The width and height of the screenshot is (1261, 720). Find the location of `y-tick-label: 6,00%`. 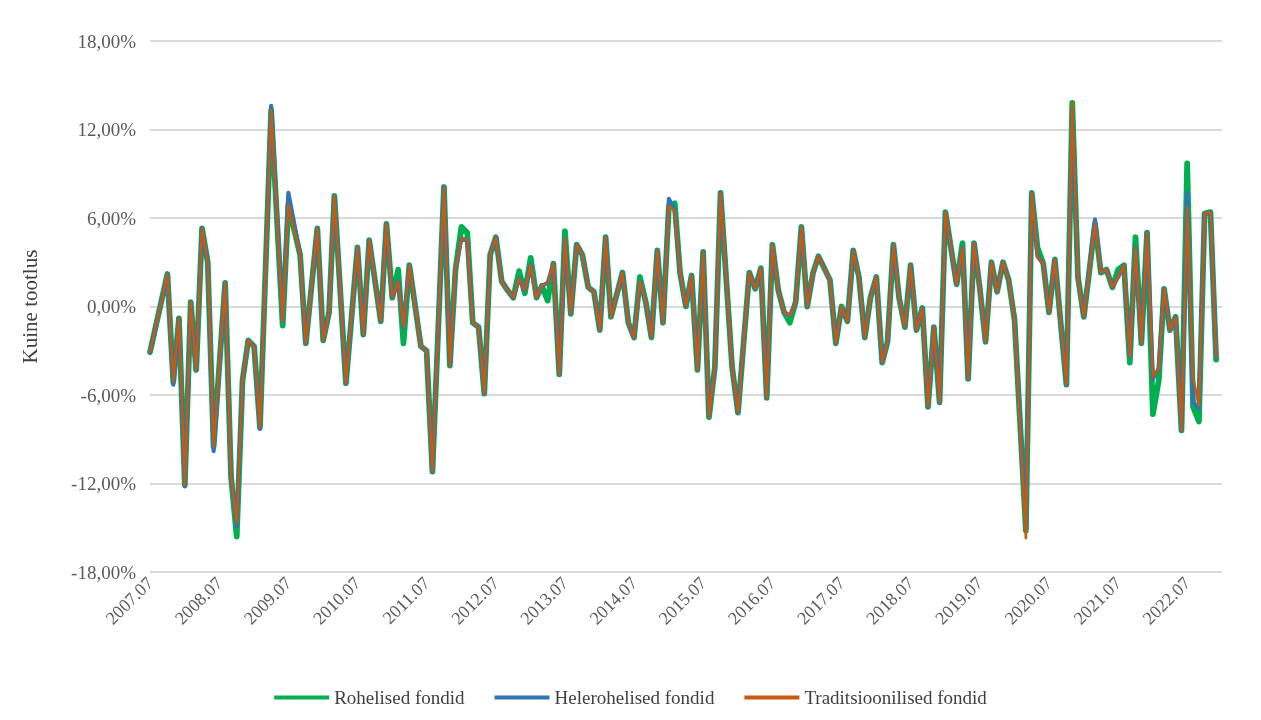

y-tick-label: 6,00% is located at coordinates (111, 218).